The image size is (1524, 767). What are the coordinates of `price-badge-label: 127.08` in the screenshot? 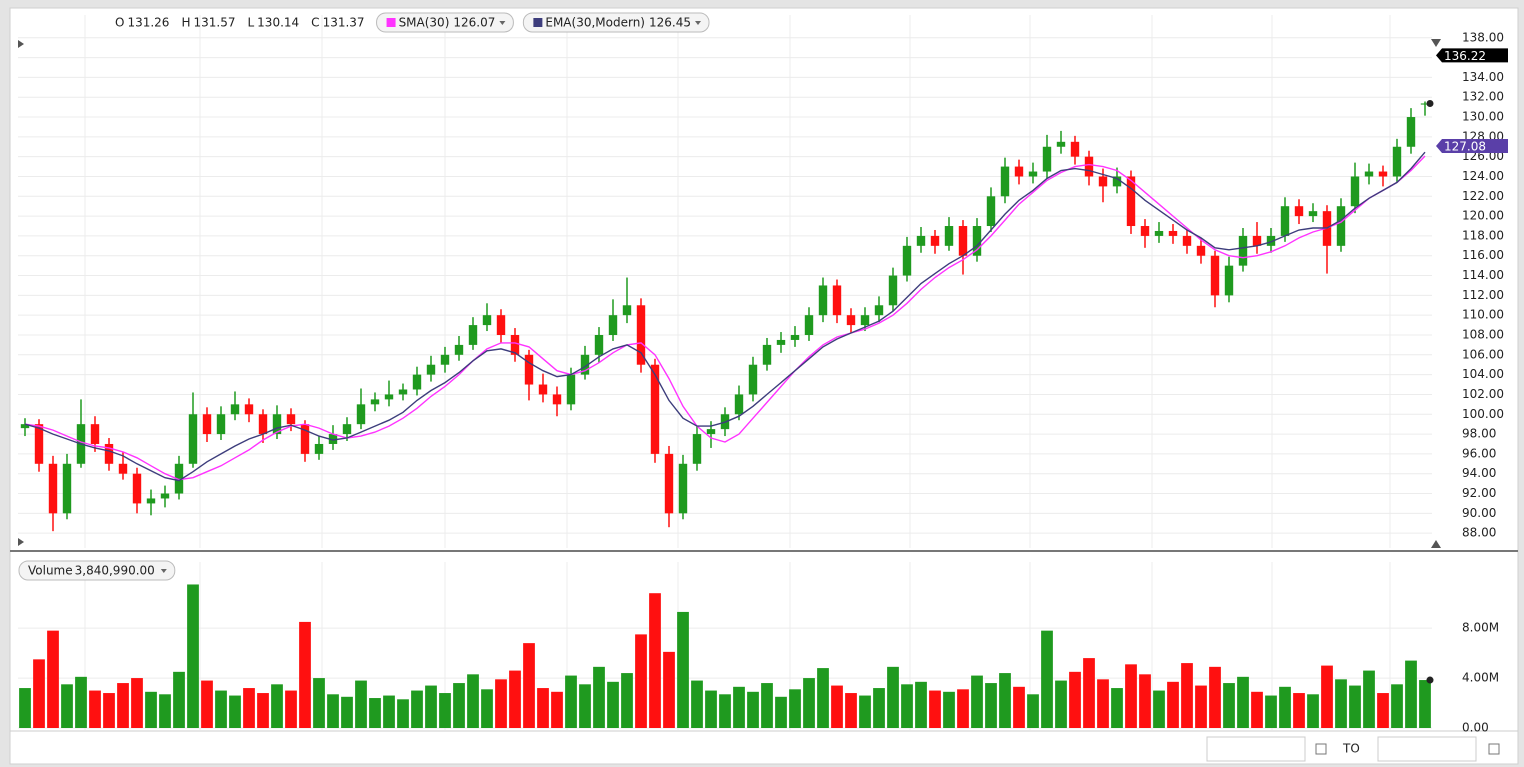 It's located at (1465, 146).